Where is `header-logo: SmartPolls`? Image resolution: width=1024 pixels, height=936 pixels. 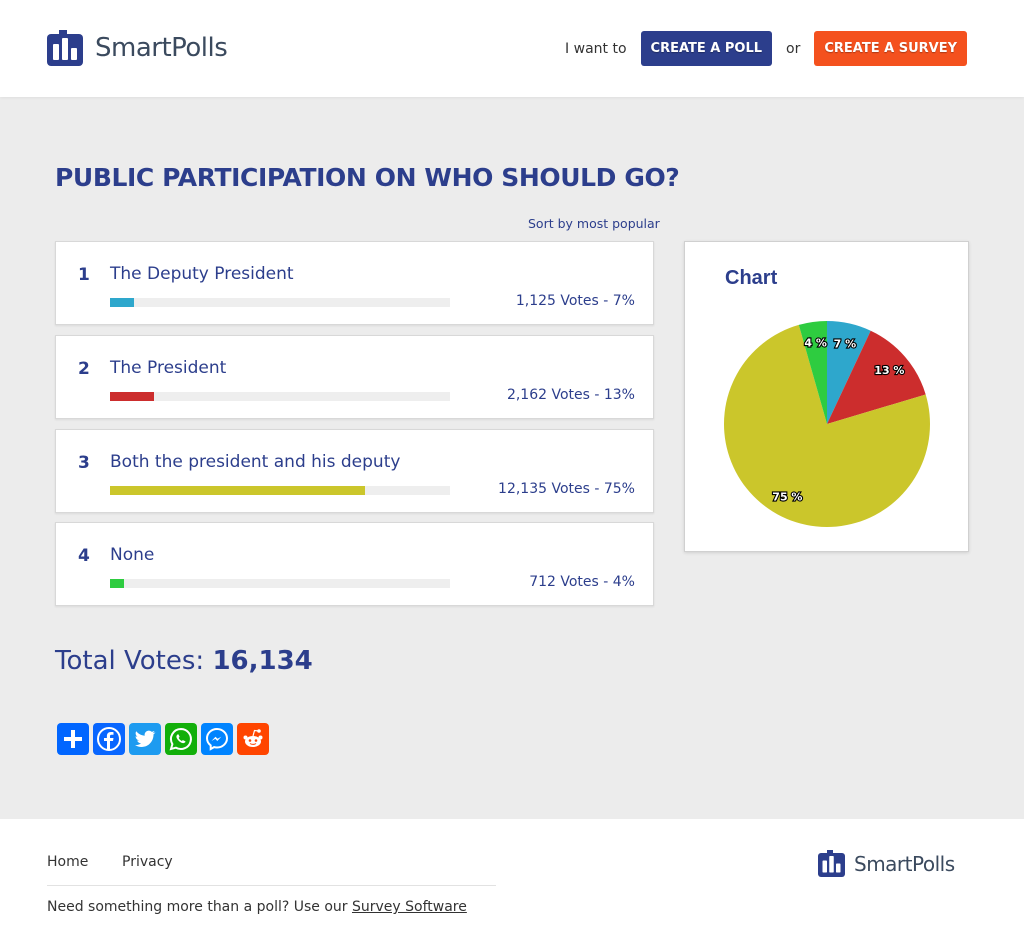
header-logo: SmartPolls is located at coordinates (137, 48).